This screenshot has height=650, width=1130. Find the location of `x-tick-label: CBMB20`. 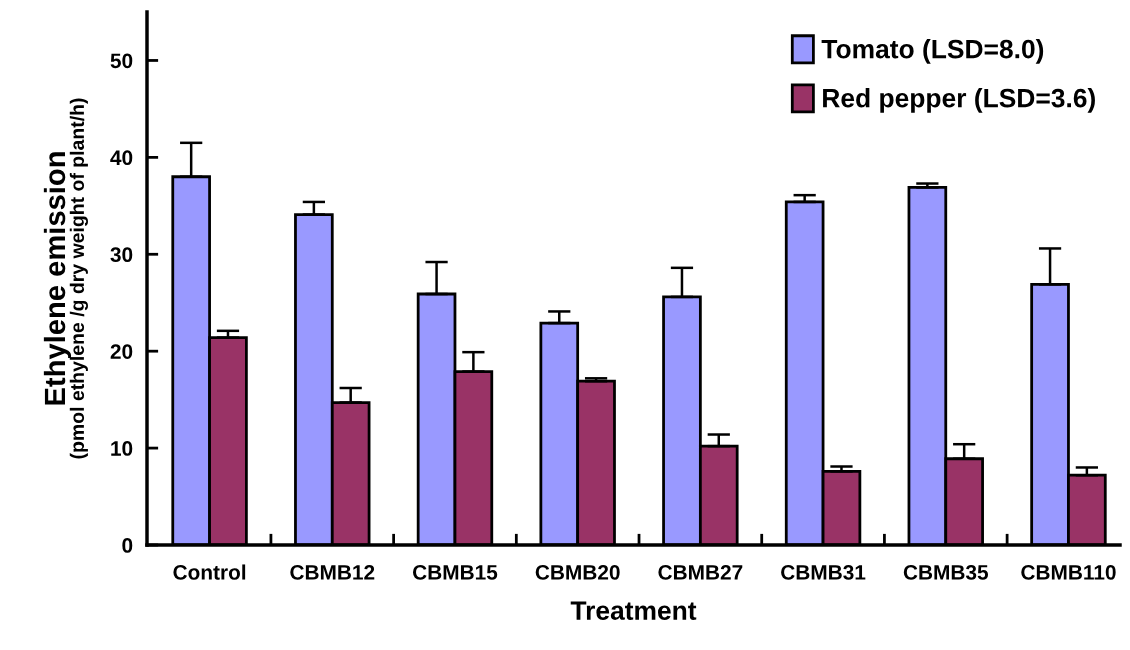

x-tick-label: CBMB20 is located at coordinates (577, 572).